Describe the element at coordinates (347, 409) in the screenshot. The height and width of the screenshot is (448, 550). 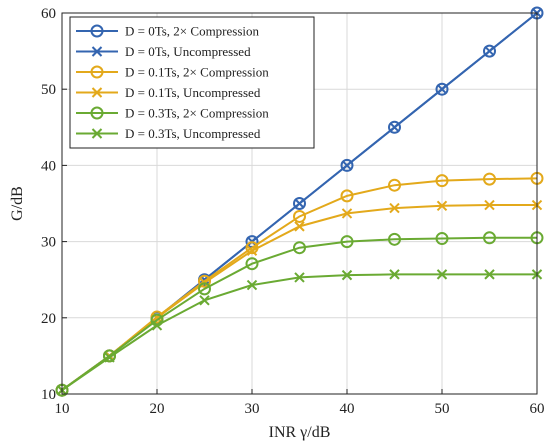
I see `x-tick-label: 40` at that location.